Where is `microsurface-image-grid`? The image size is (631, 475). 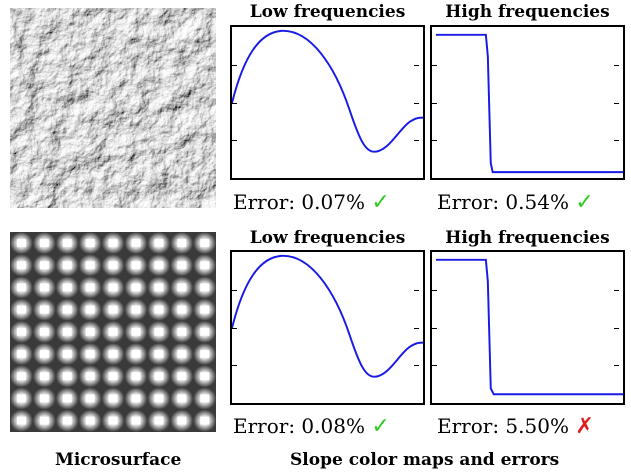
microsurface-image-grid is located at coordinates (113, 332).